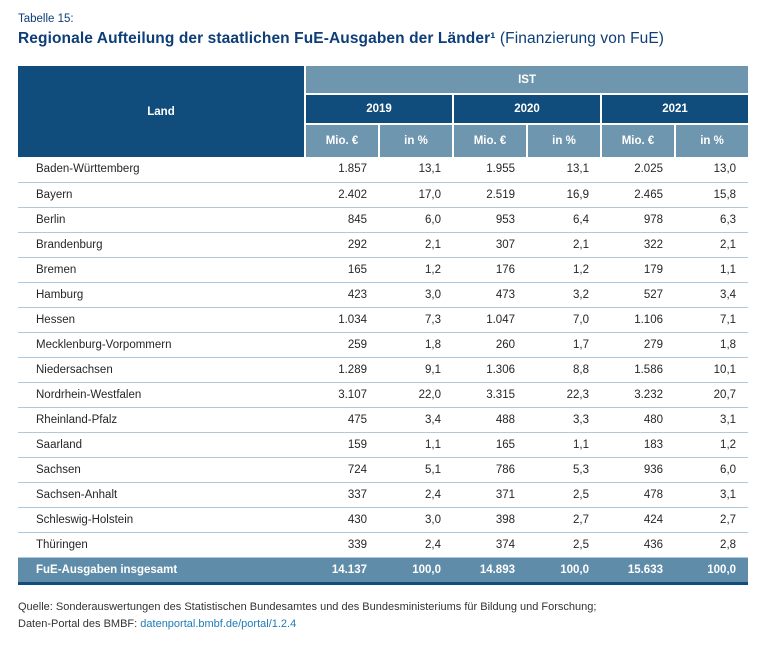  I want to click on value-cell: 1.289, so click(342, 370).